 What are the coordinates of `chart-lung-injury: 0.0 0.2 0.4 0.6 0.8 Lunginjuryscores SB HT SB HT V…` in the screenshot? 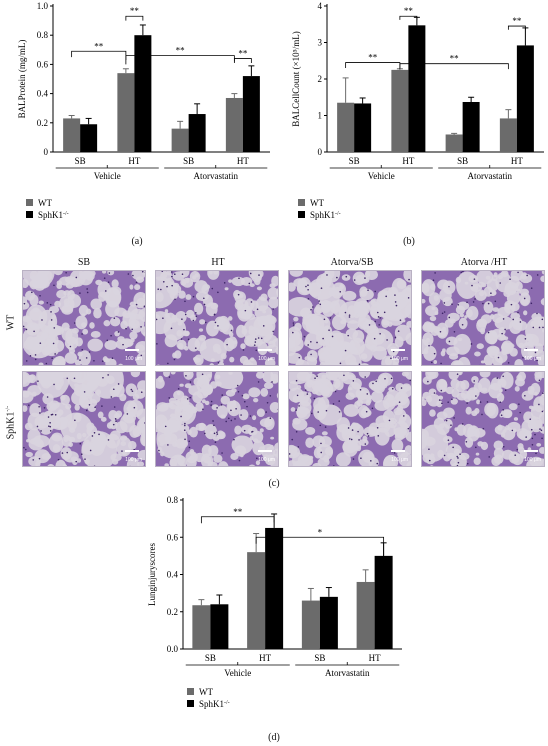 It's located at (274, 602).